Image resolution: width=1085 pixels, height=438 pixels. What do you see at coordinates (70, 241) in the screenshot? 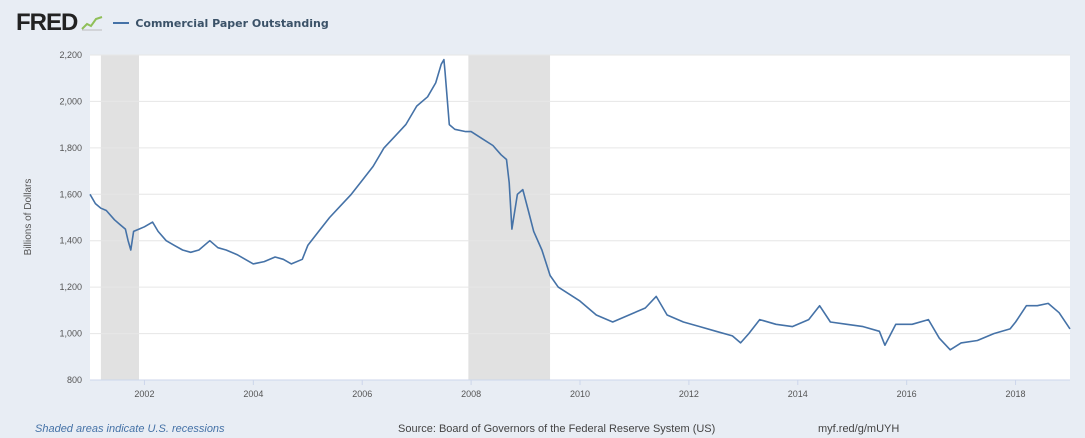
I see `y-tick-label: 1,400` at bounding box center [70, 241].